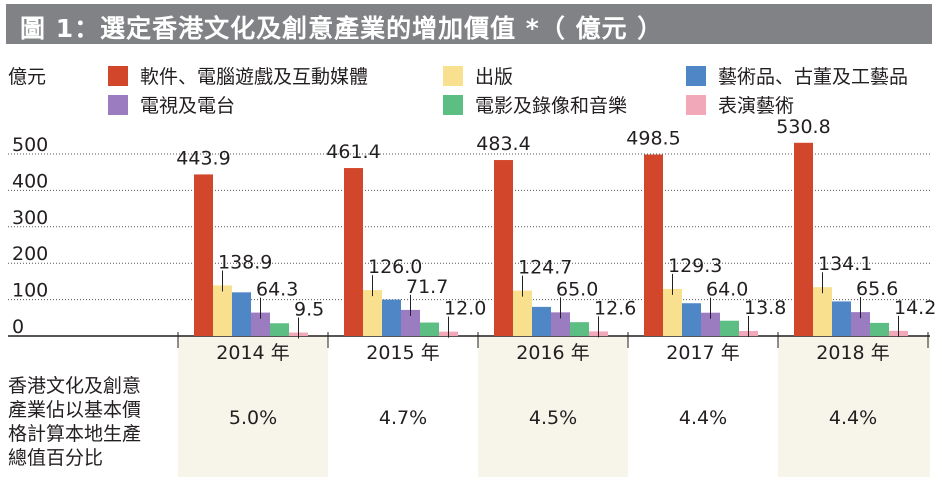 The height and width of the screenshot is (484, 942). Describe the element at coordinates (403, 418) in the screenshot. I see `share-value-2015: 4.7%` at that location.